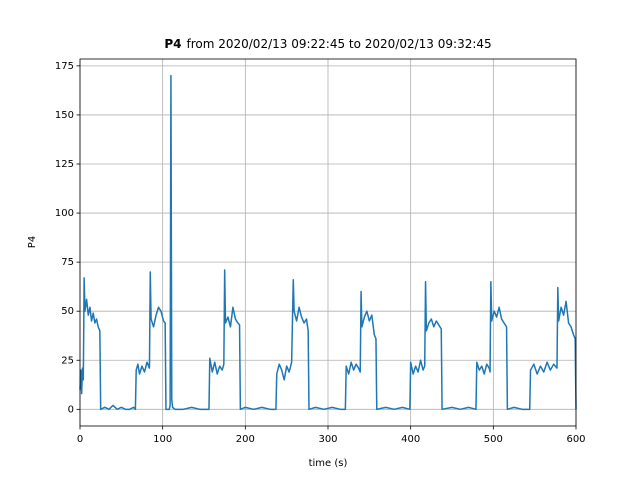  I want to click on y-tick-label: 0, so click(71, 409).